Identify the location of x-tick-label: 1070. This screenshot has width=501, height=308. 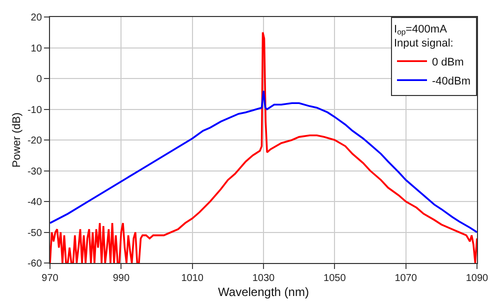
(406, 278).